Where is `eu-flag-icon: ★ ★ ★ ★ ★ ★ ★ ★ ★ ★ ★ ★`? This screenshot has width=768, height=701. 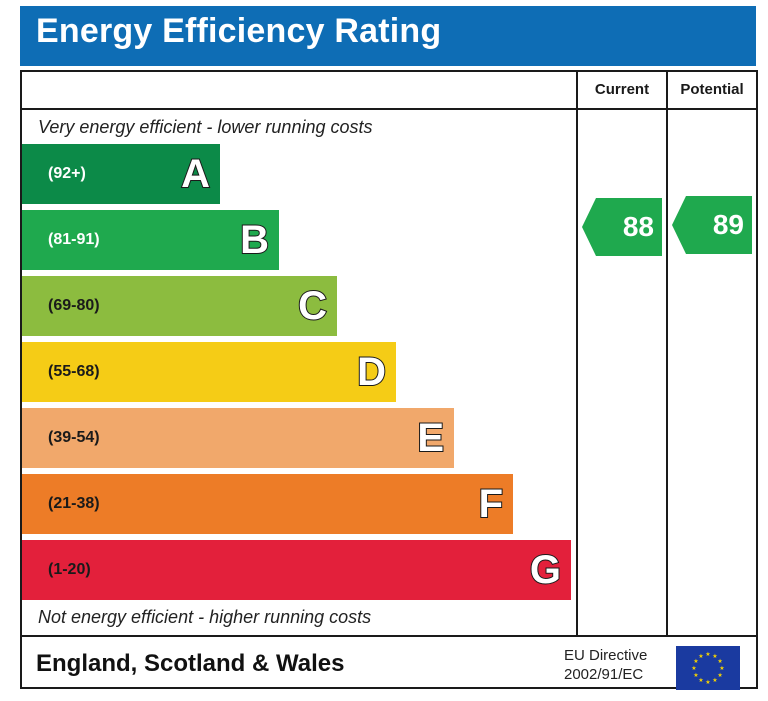
eu-flag-icon: ★ ★ ★ ★ ★ ★ ★ ★ ★ ★ ★ ★ is located at coordinates (708, 668).